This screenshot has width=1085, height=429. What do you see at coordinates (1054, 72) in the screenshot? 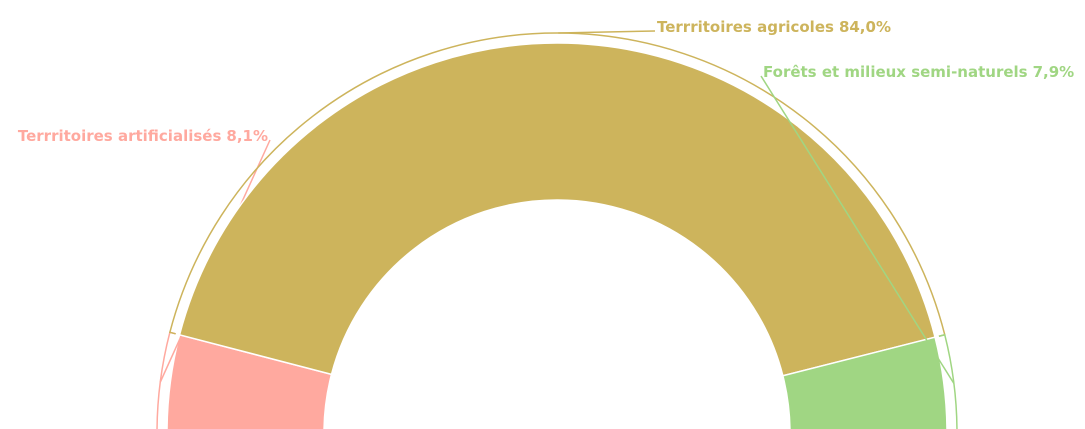
I see `value-label: 7,9%` at bounding box center [1054, 72].